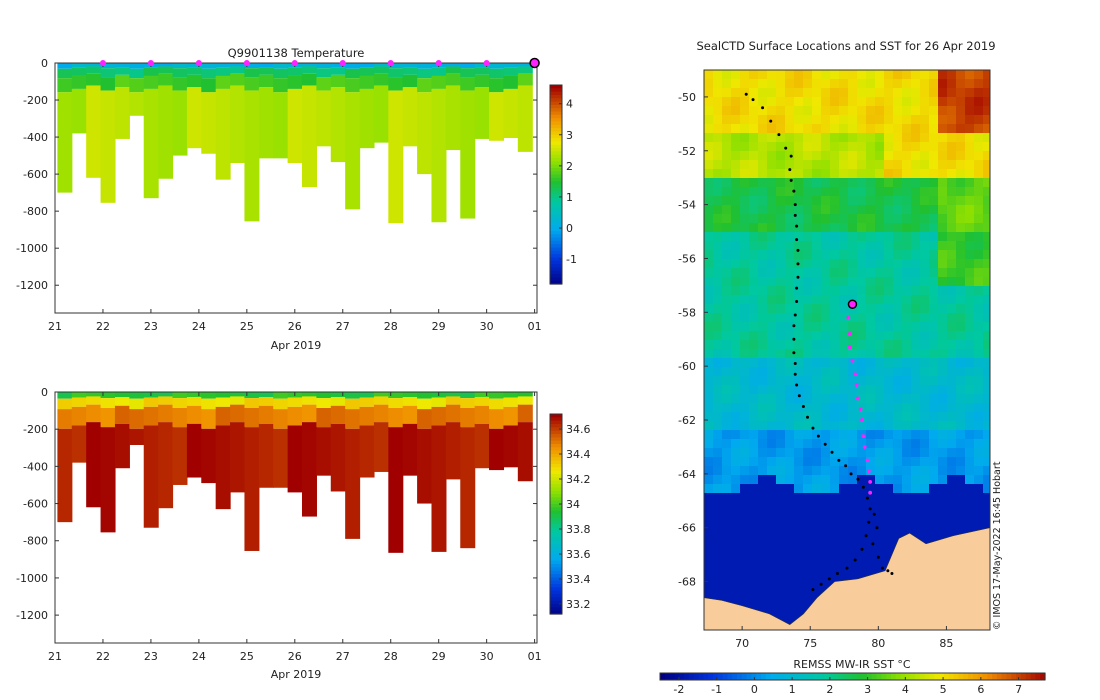 The height and width of the screenshot is (700, 1100). I want to click on x-tick-label: 24, so click(199, 656).